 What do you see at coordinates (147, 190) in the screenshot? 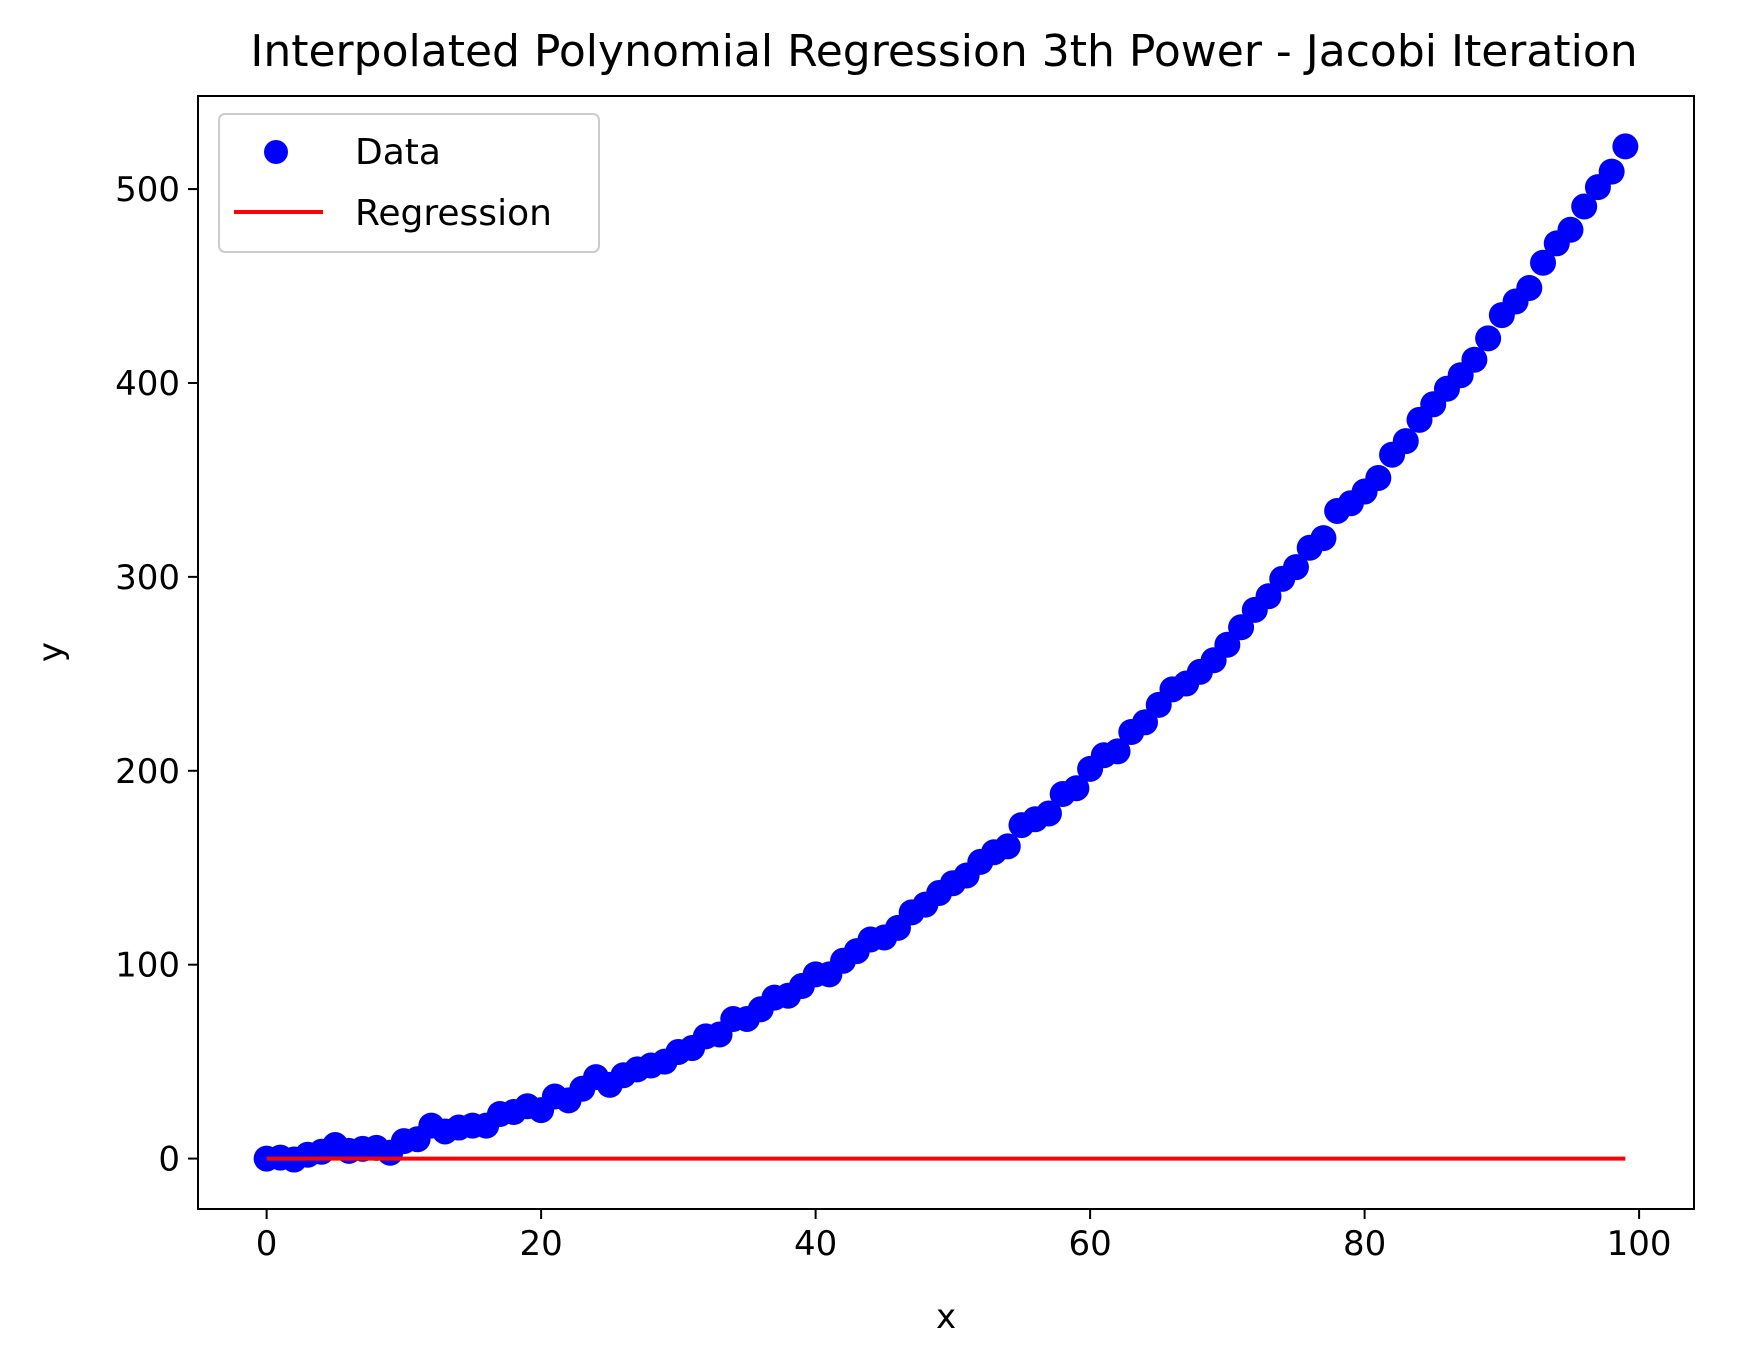
I see `y-tick-label: 500` at bounding box center [147, 190].